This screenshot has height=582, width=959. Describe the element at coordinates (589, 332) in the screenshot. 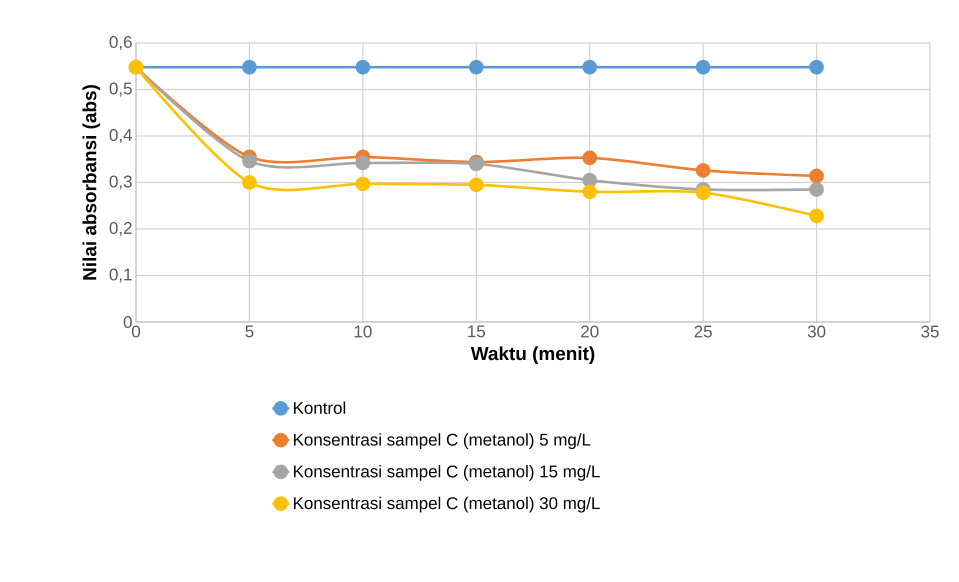

I see `x-tick-label: 20` at that location.